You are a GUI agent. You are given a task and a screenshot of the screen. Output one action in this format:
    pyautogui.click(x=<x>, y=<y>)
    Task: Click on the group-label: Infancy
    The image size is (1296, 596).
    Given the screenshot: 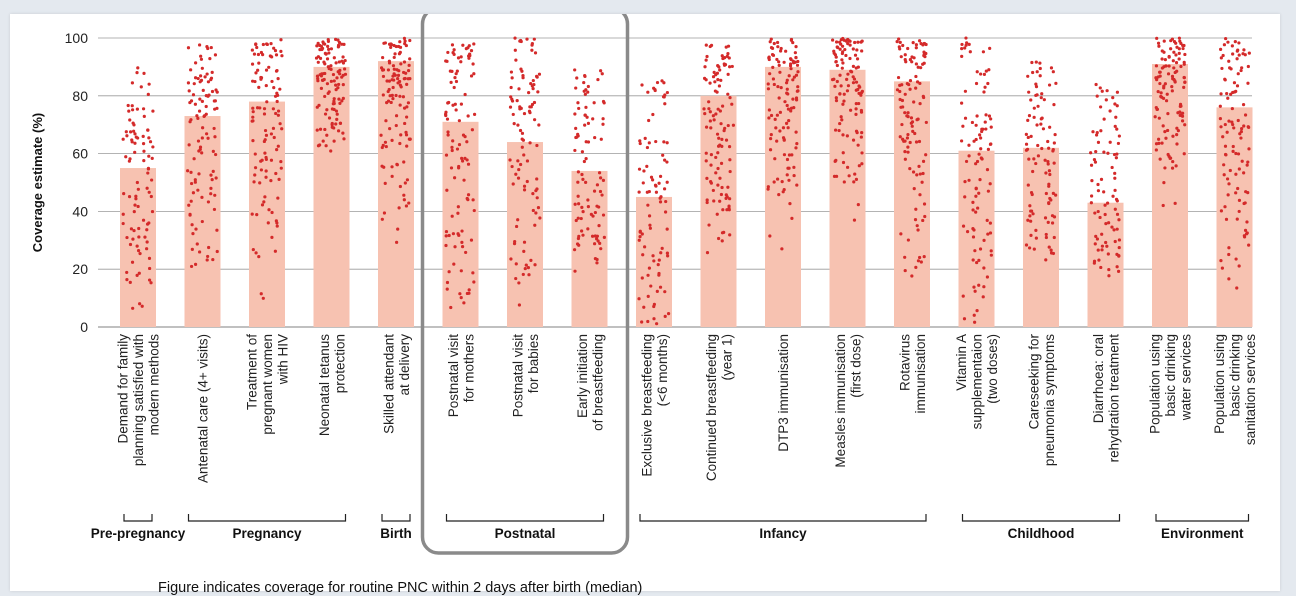 What is the action you would take?
    pyautogui.click(x=783, y=533)
    